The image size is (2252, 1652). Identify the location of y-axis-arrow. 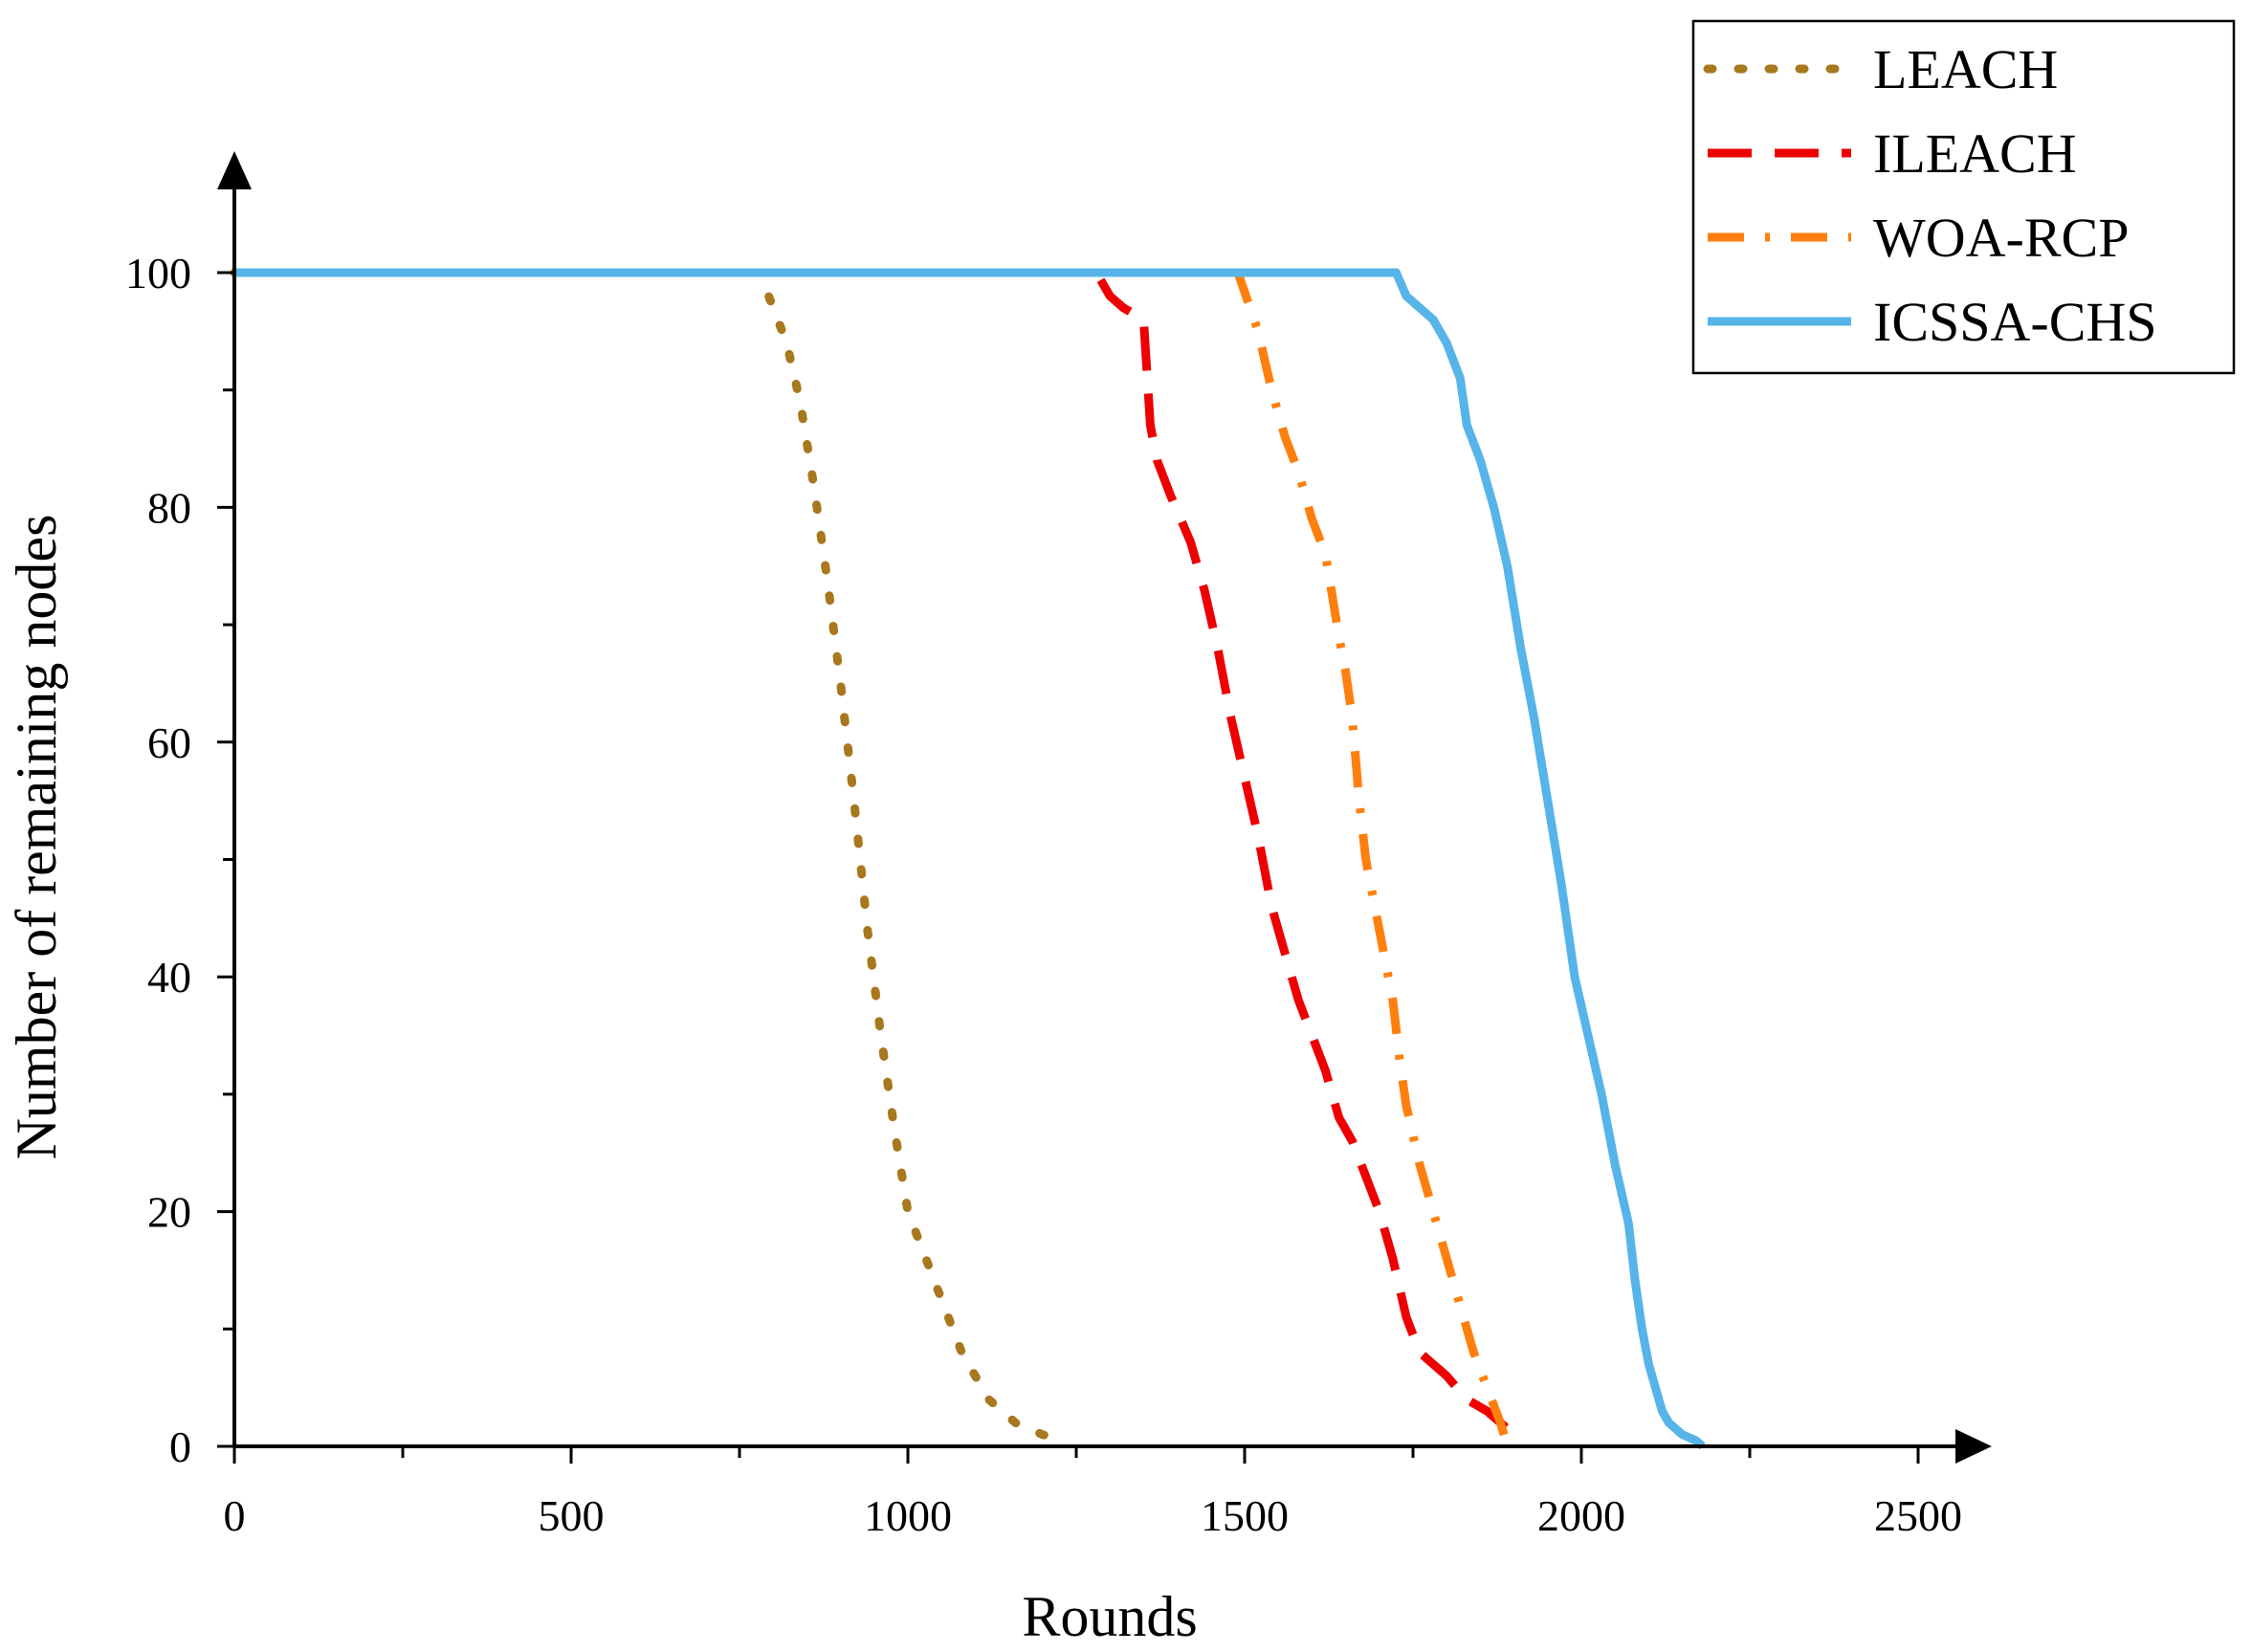
(234, 170).